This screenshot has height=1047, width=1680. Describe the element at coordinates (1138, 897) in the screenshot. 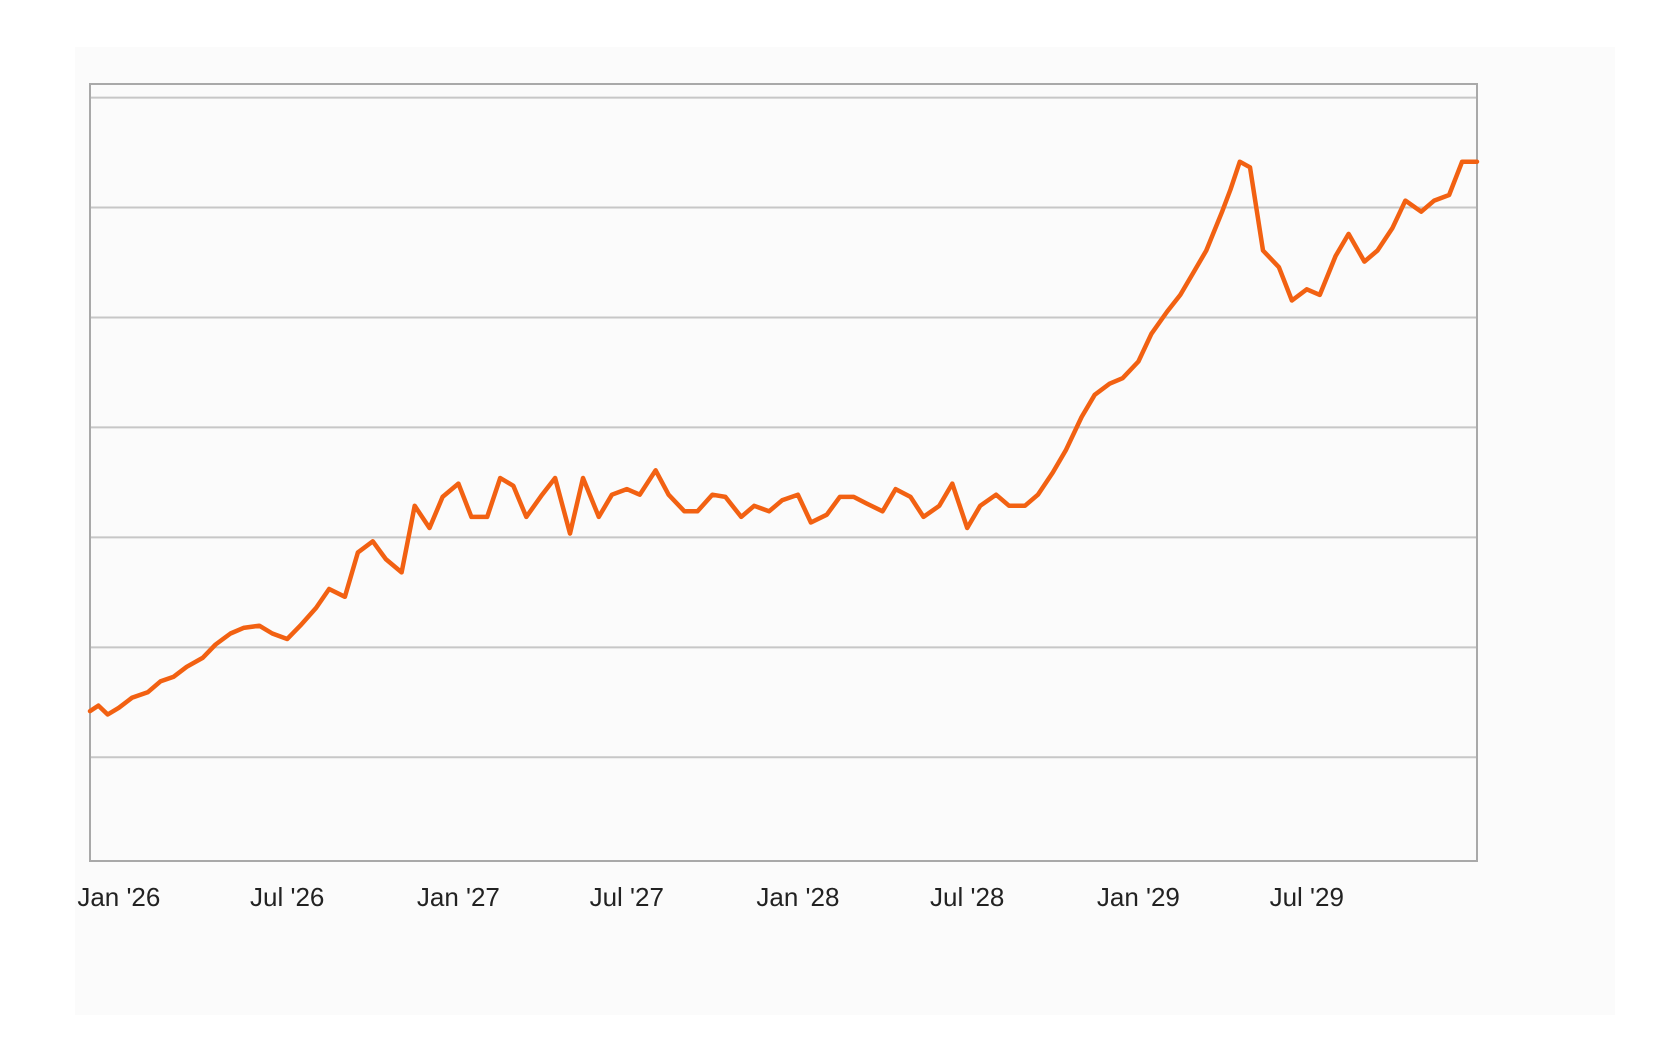

I see `x-tick-label: Jan '29` at that location.